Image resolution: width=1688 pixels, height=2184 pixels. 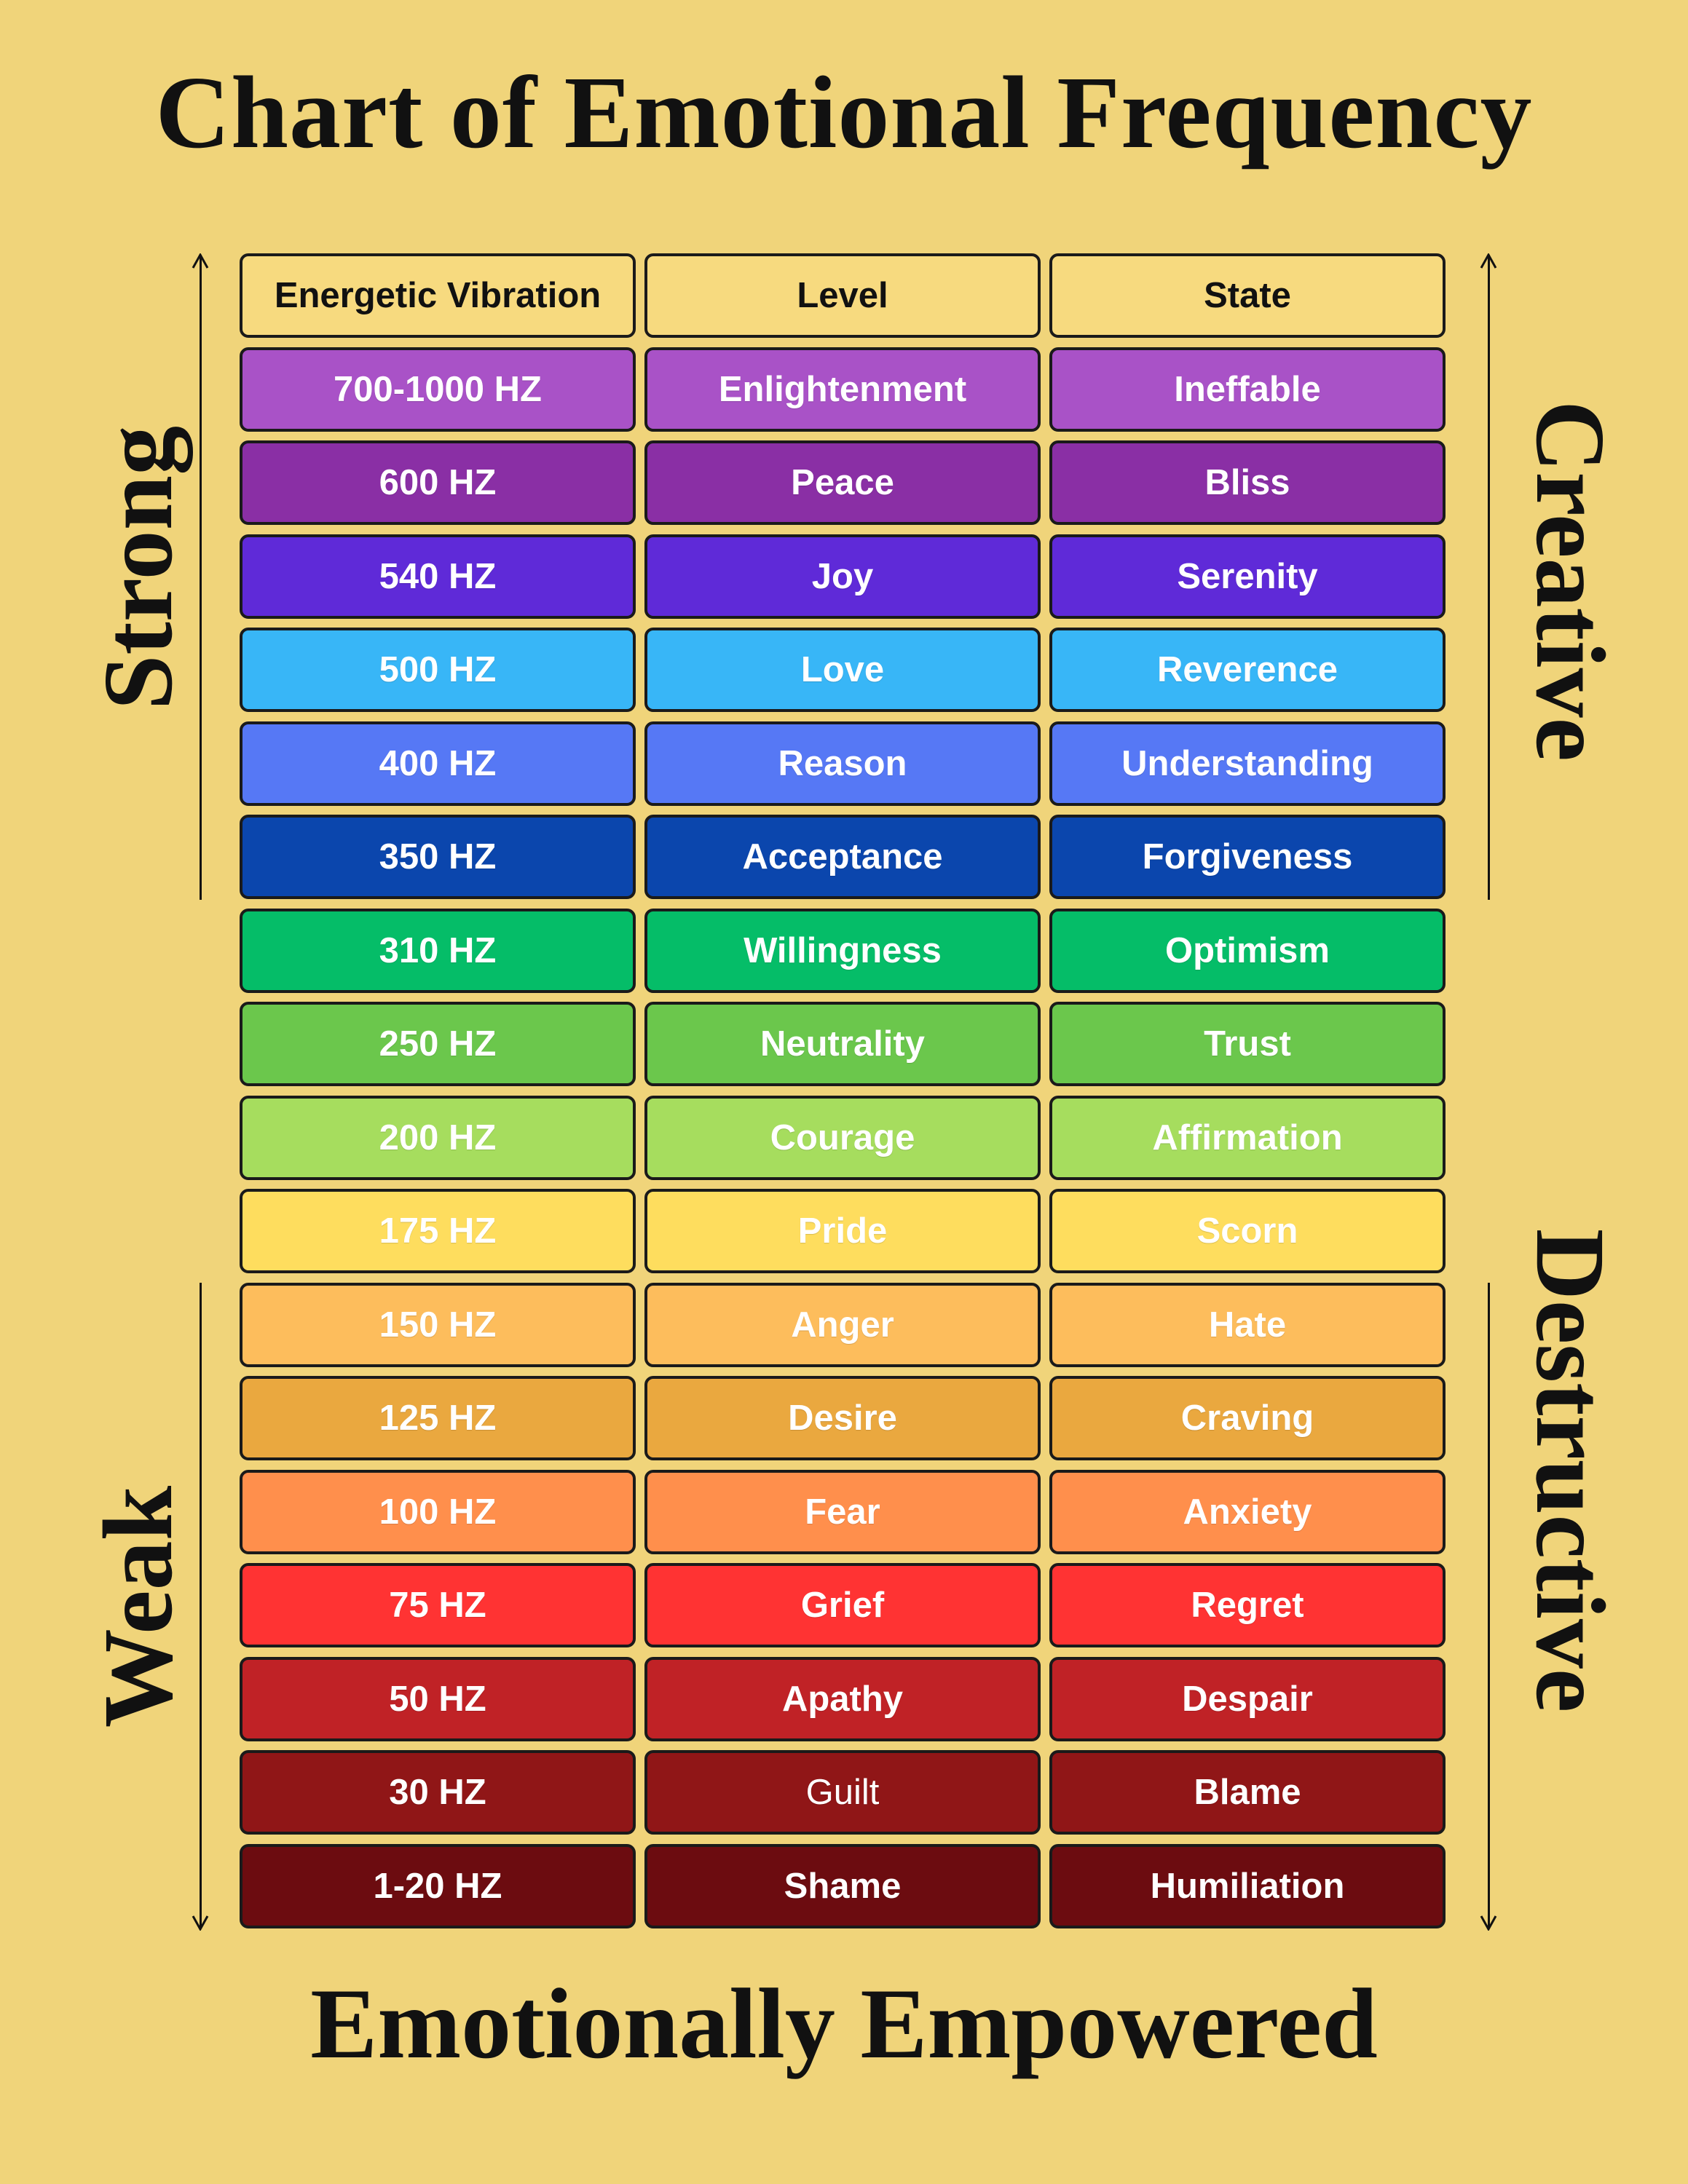 I want to click on side-label-strong: Strong, so click(x=138, y=568).